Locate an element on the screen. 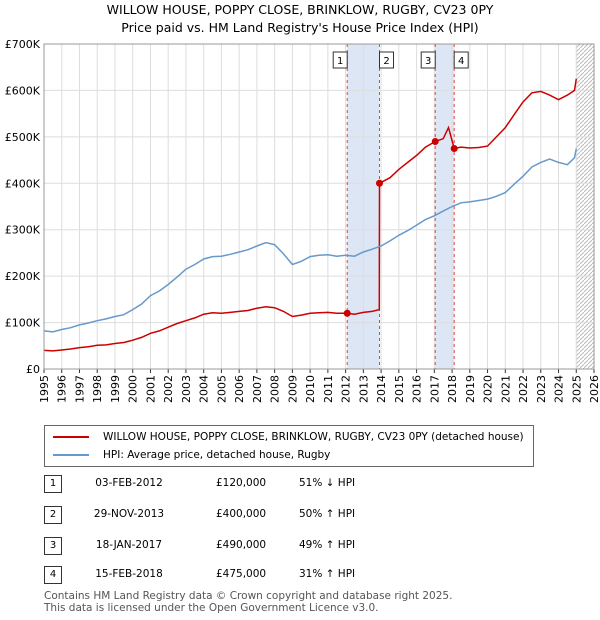  y-tick-label: £100K is located at coordinates (23, 323).